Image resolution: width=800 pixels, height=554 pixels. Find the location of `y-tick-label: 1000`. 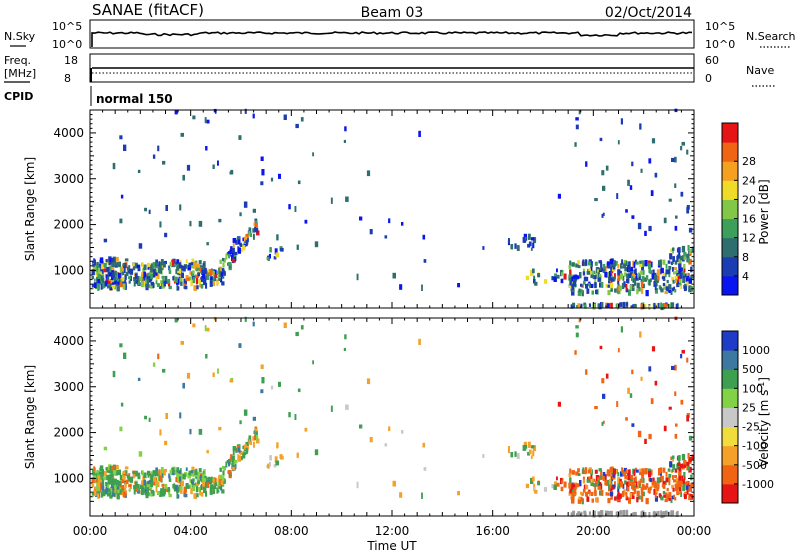

y-tick-label: 1000 is located at coordinates (68, 478).